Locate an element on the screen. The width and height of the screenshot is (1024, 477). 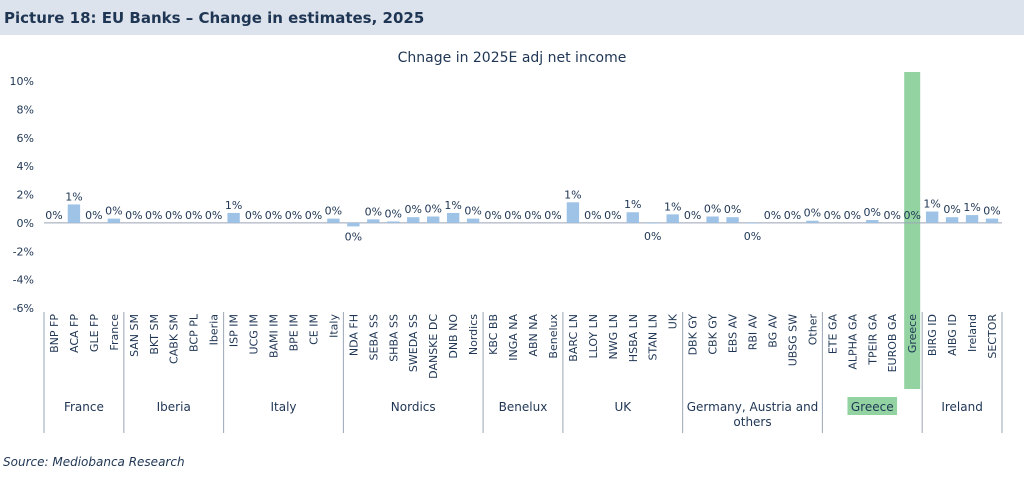
category-label: SAN SM is located at coordinates (134, 335).